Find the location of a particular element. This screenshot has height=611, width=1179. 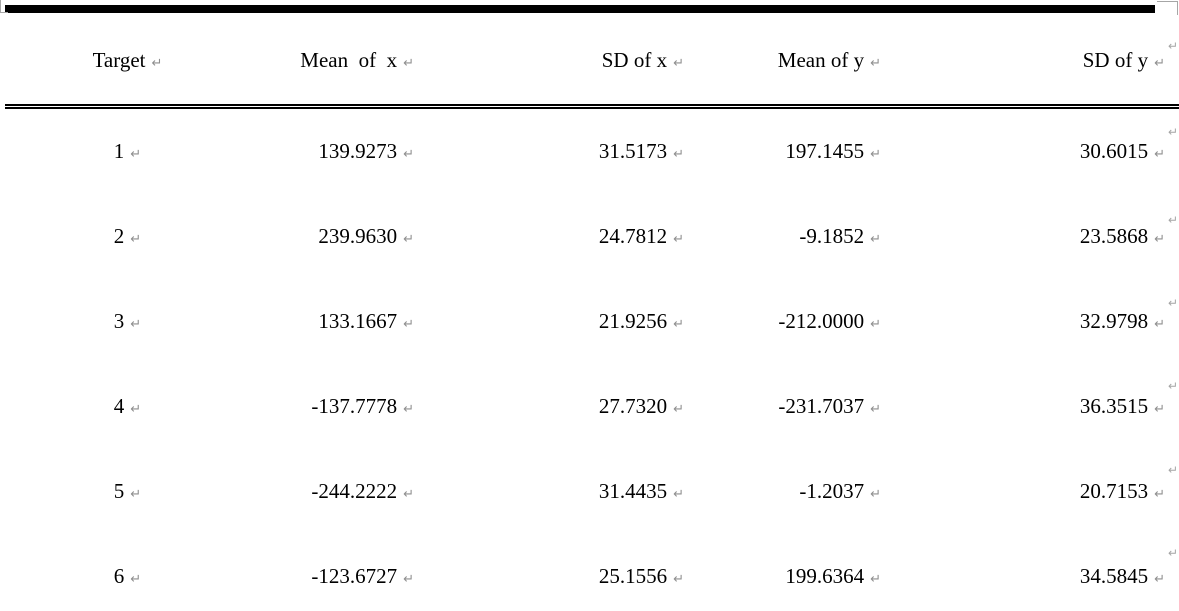

cell-value: 21.9256 is located at coordinates (633, 321).